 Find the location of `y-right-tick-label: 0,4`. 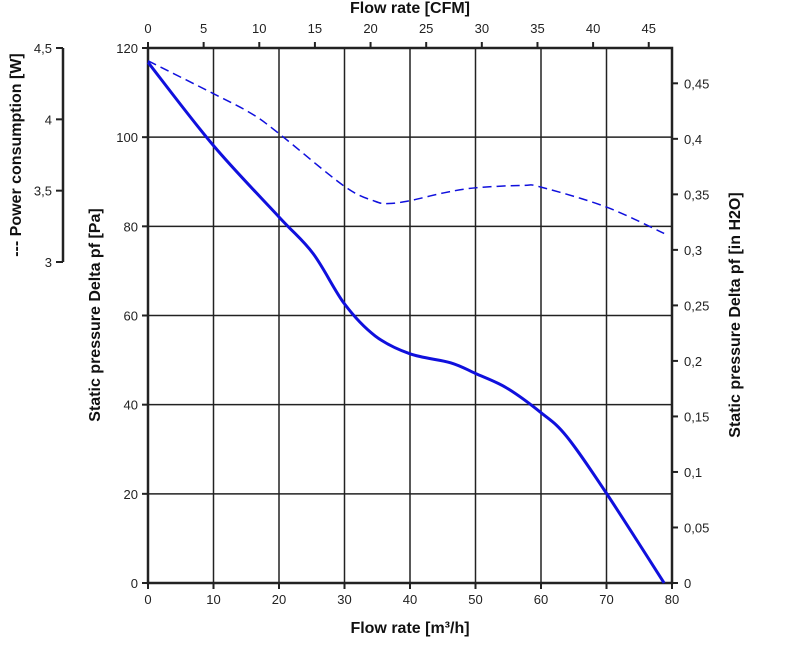

y-right-tick-label: 0,4 is located at coordinates (693, 139).